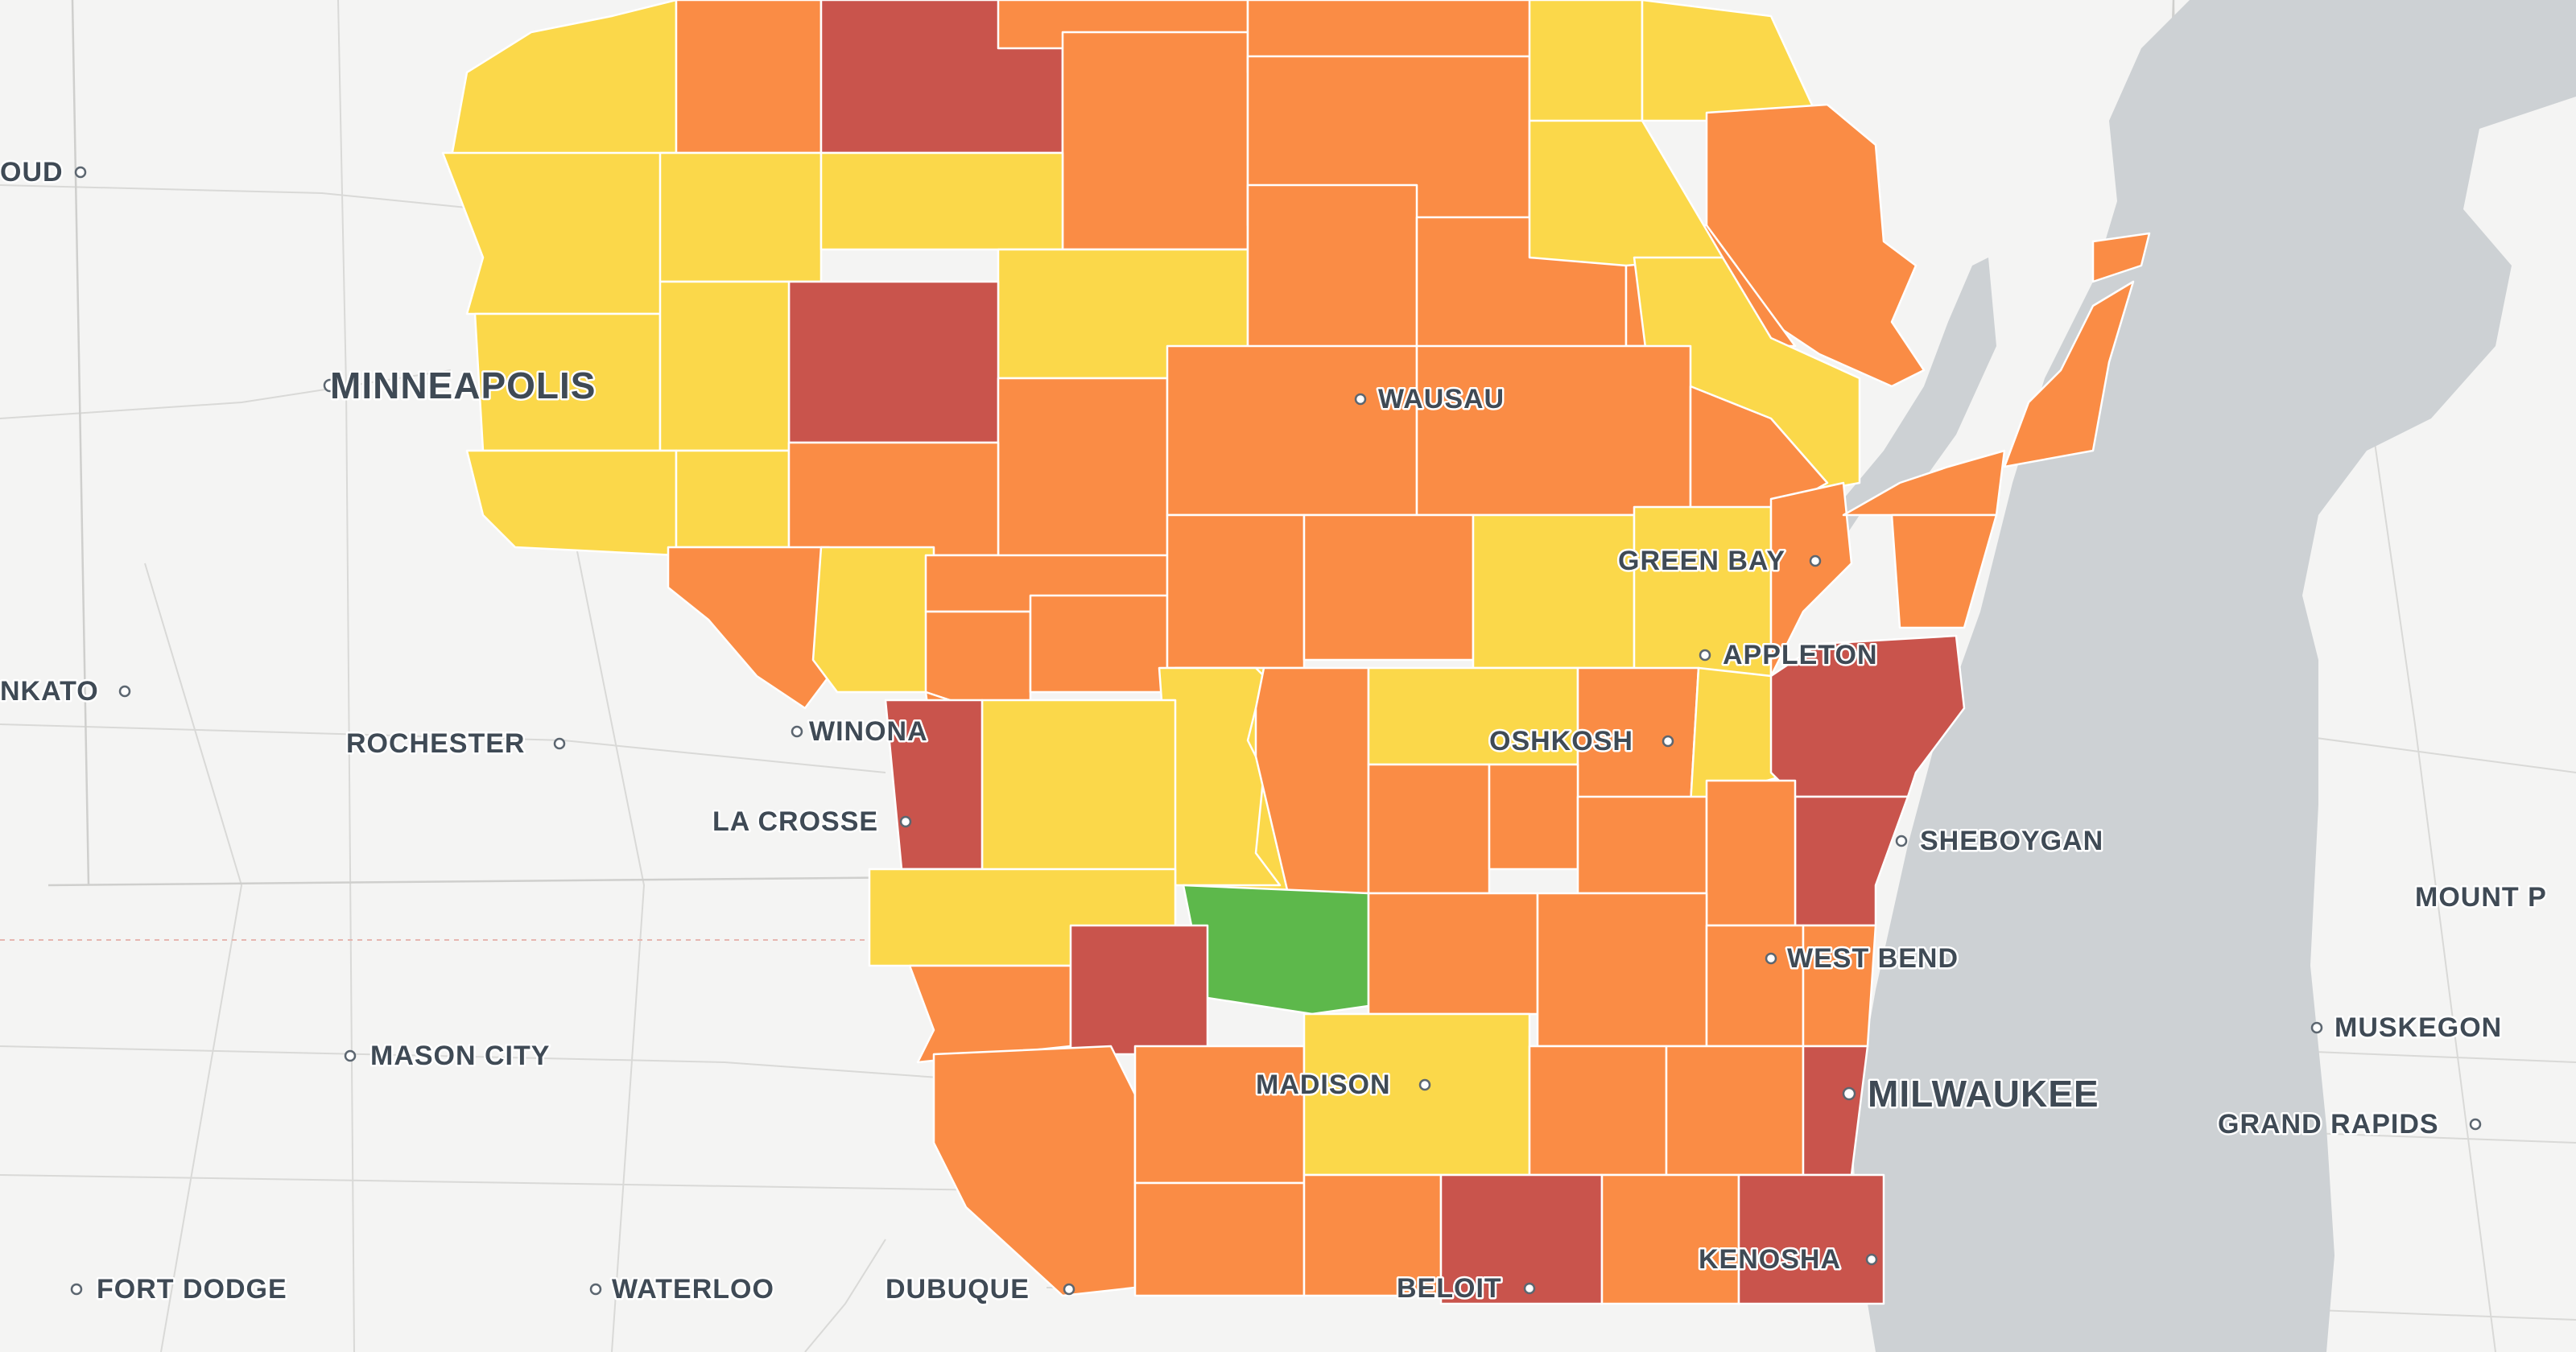 The width and height of the screenshot is (2576, 1352). I want to click on city-mason-city: MASON CITY, so click(447, 1056).